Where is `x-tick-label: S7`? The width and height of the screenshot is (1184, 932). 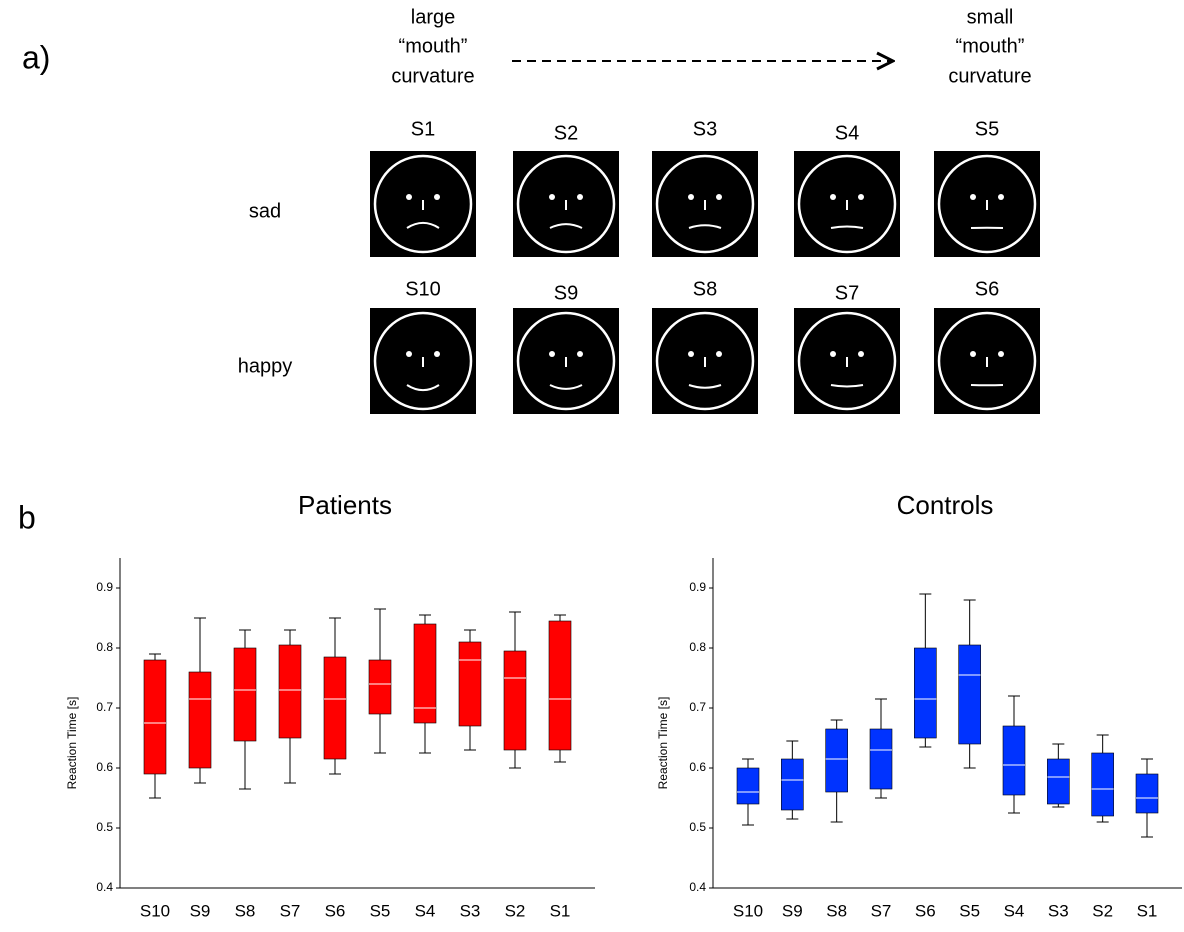 x-tick-label: S7 is located at coordinates (881, 910).